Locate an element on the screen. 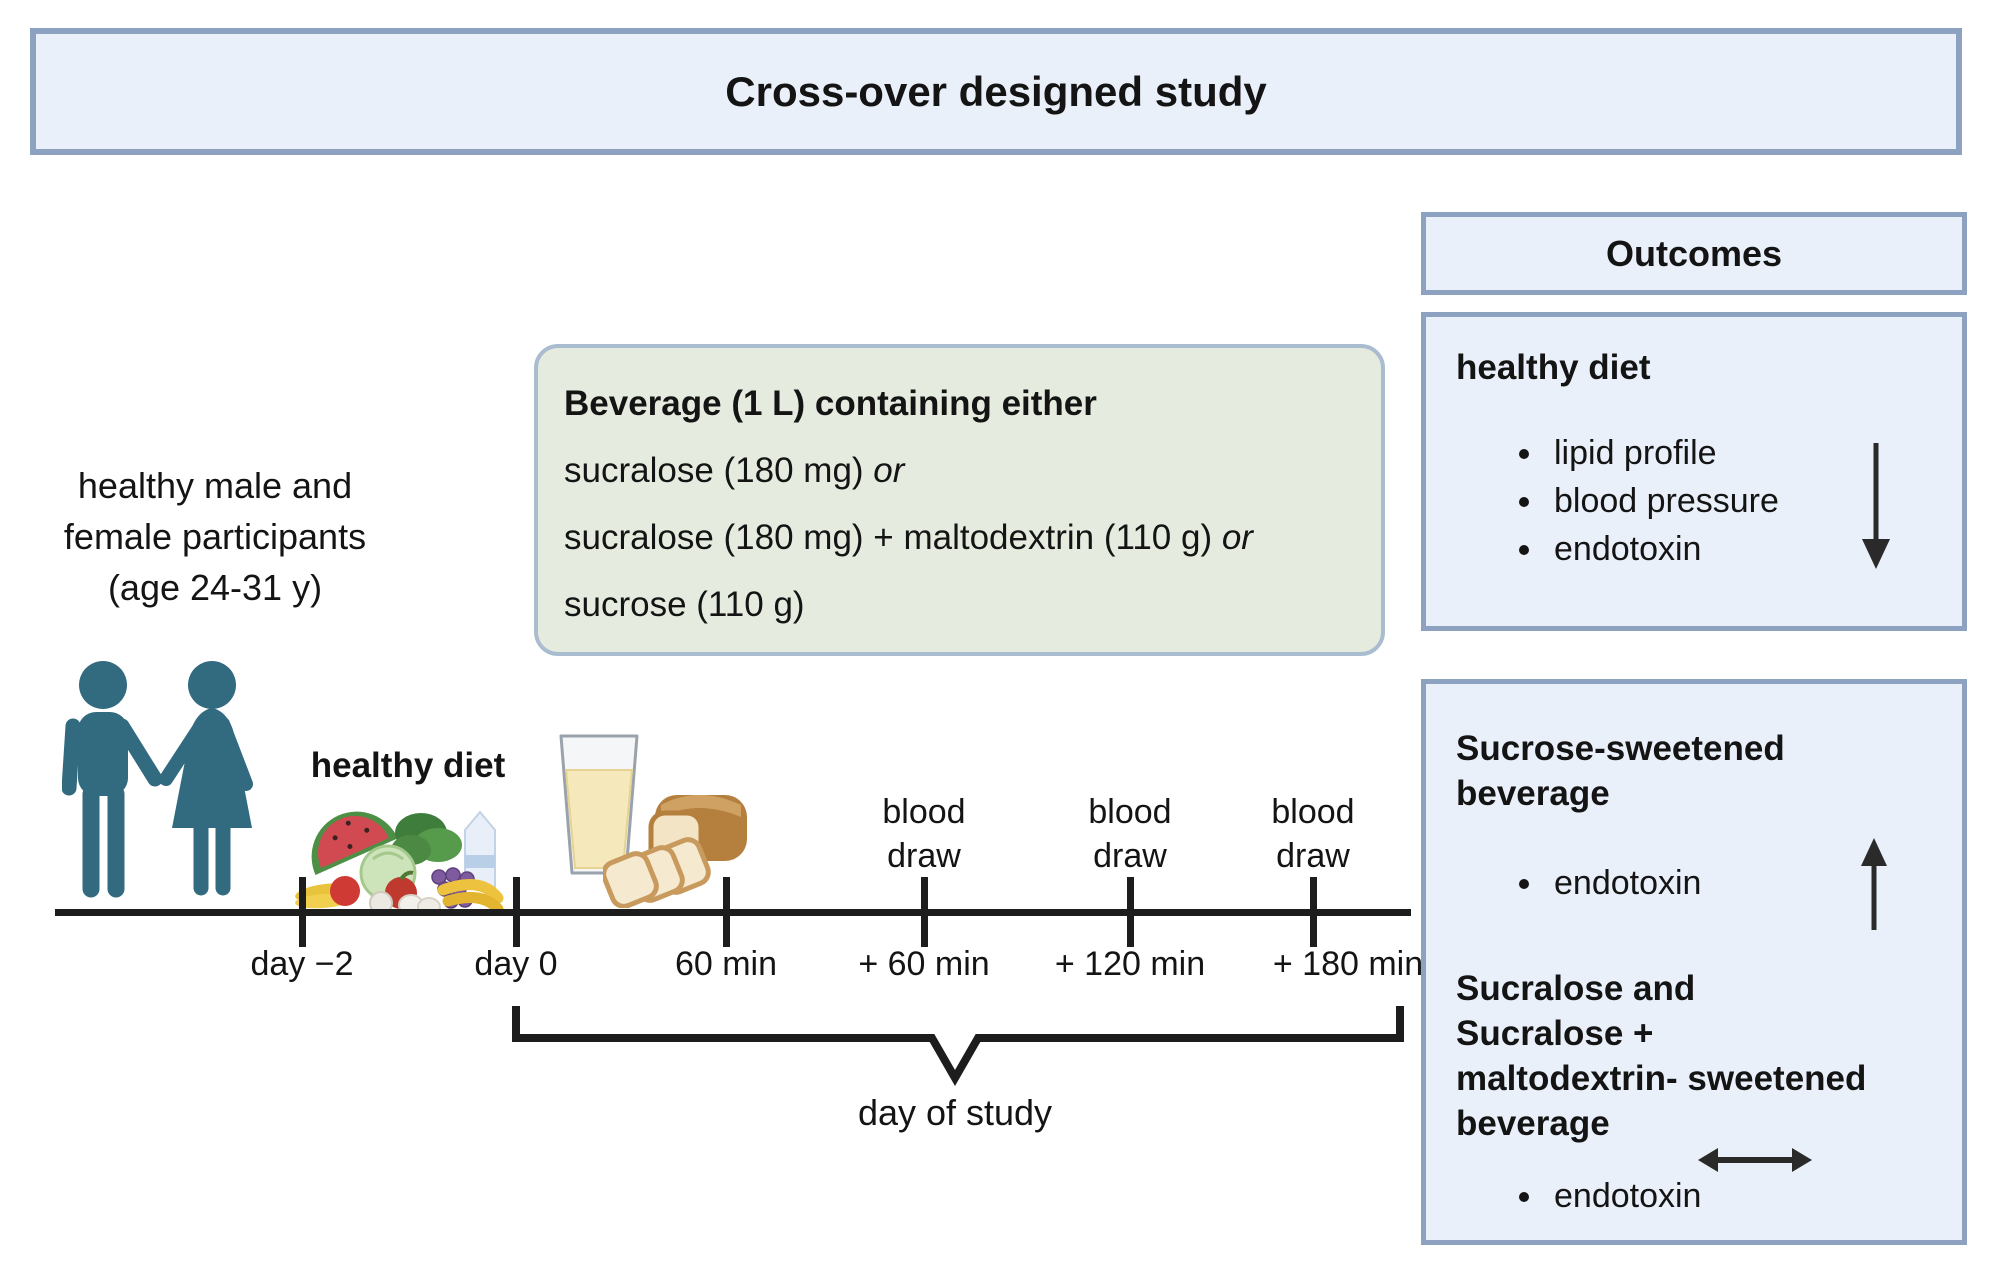 The width and height of the screenshot is (2000, 1278). day-of-study-label: day of study is located at coordinates (955, 1112).